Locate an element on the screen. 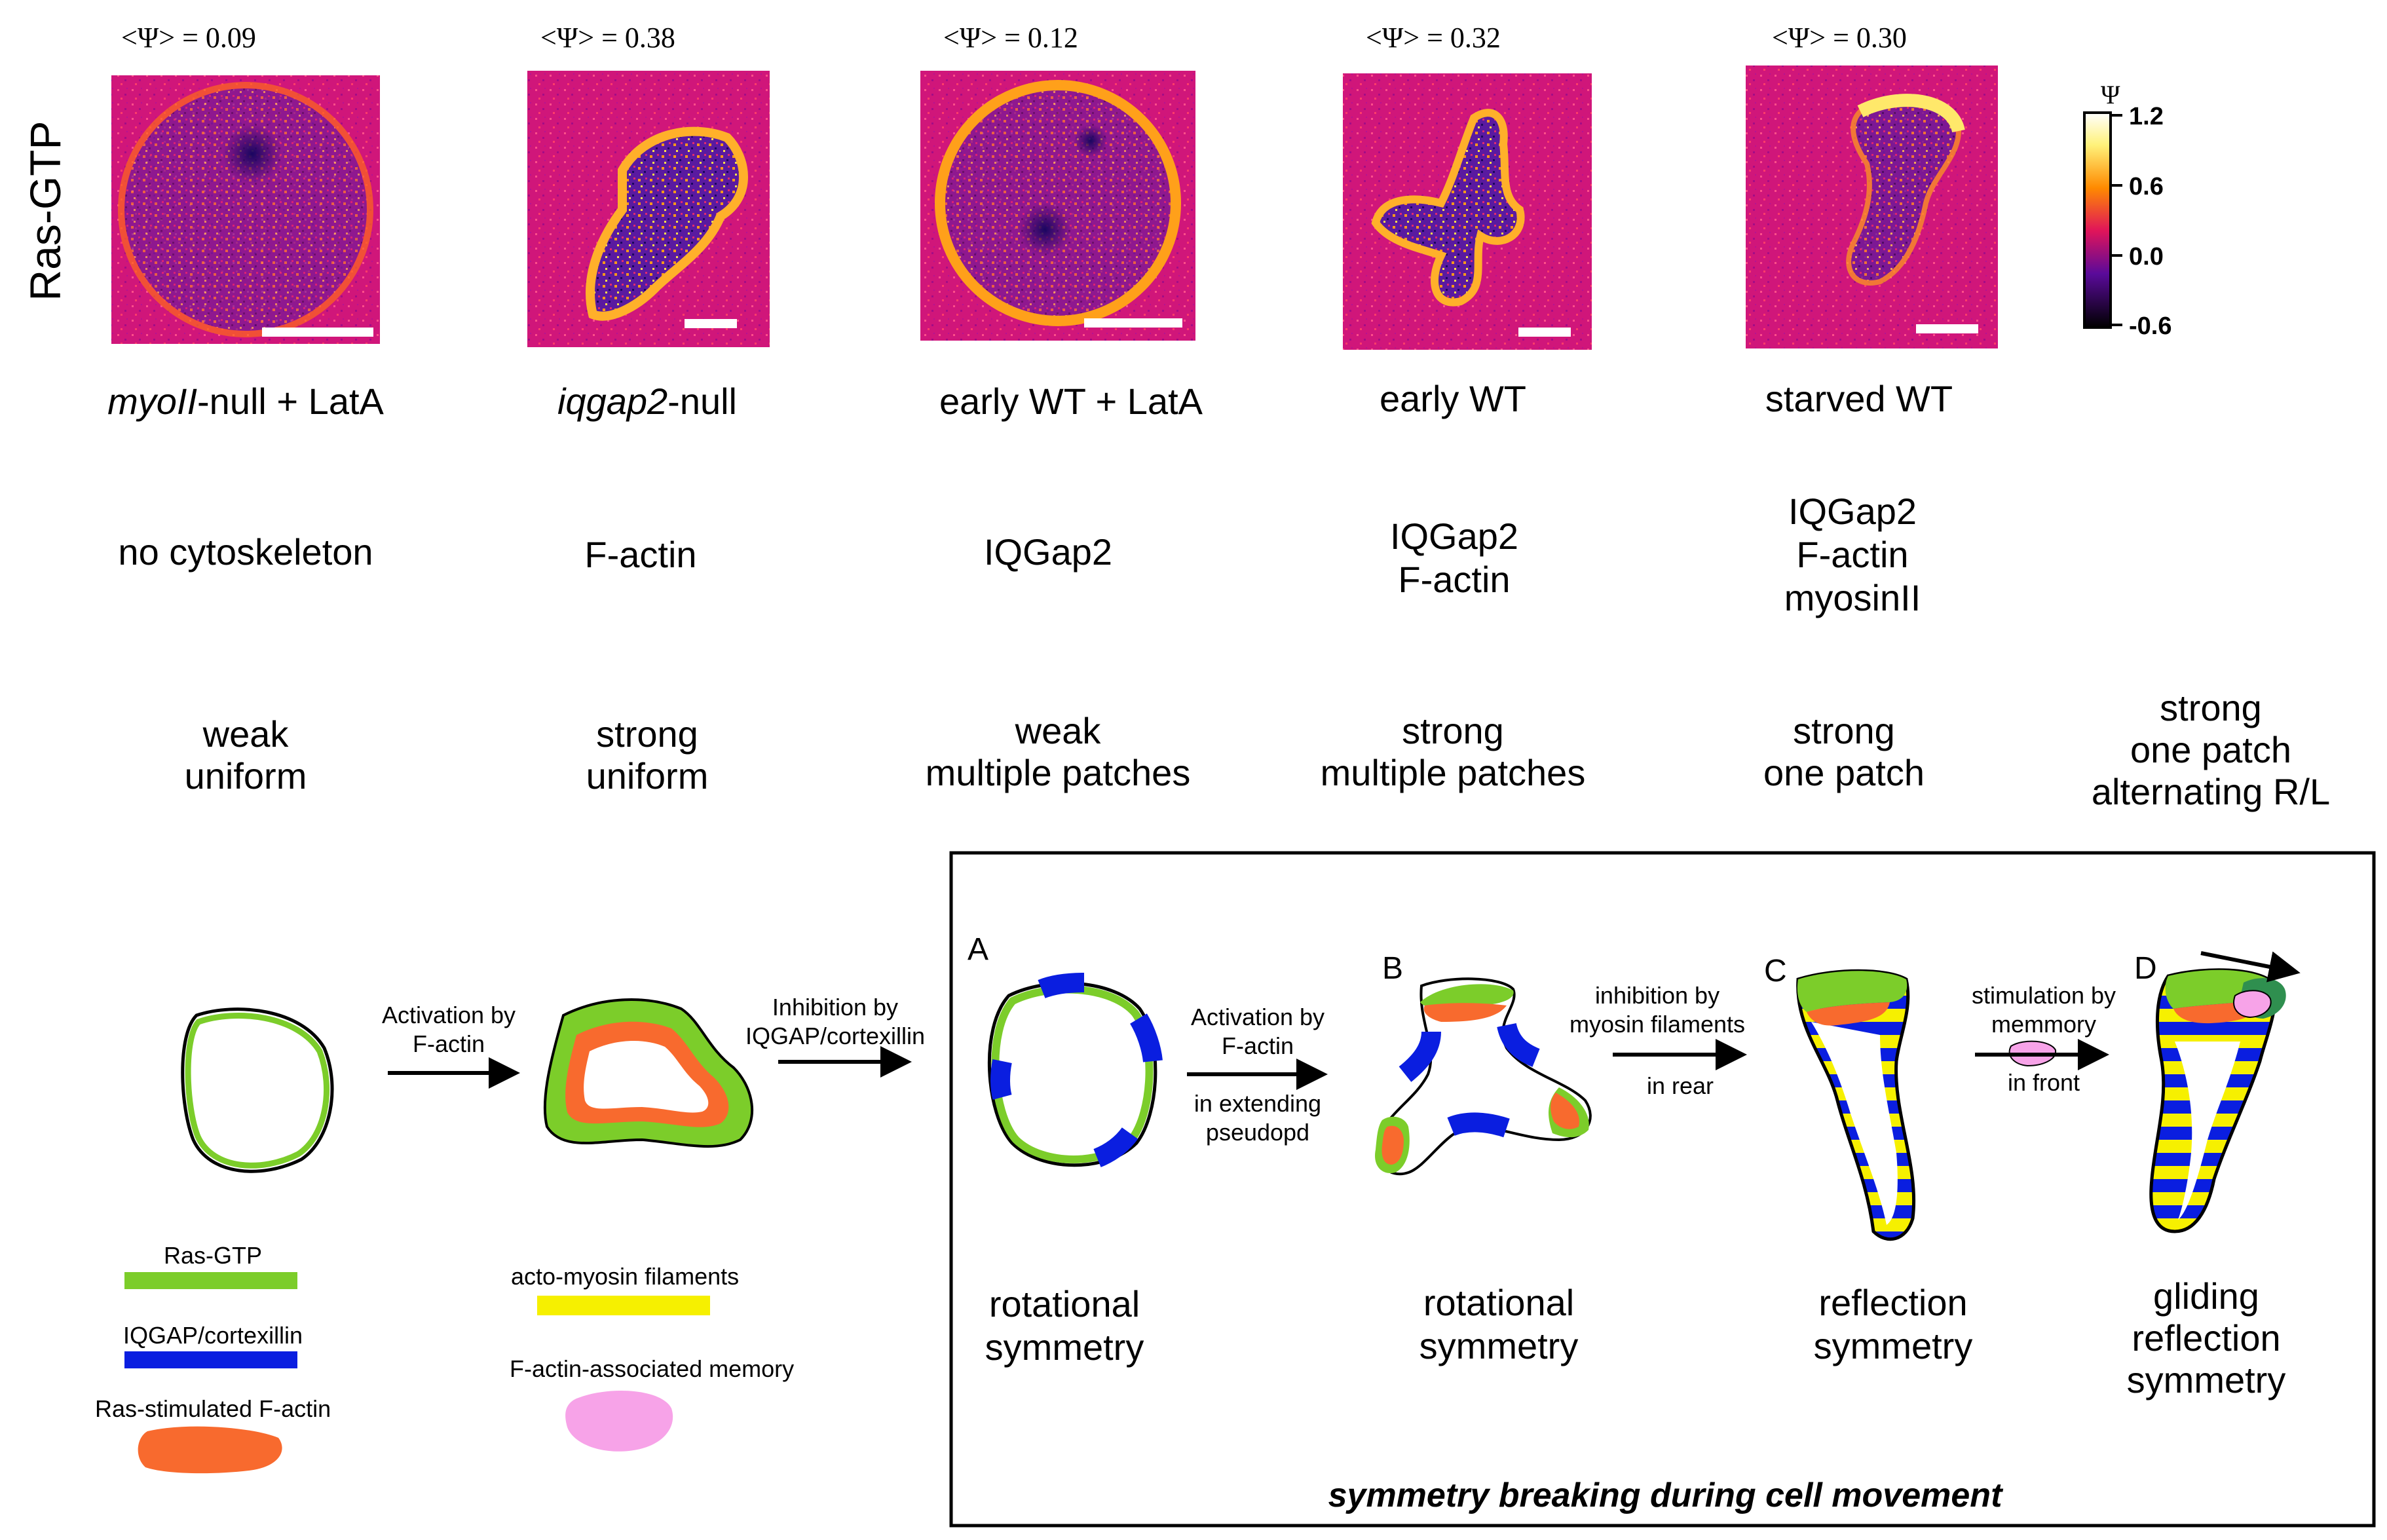  pattern-label: weak uniform is located at coordinates (246, 755).